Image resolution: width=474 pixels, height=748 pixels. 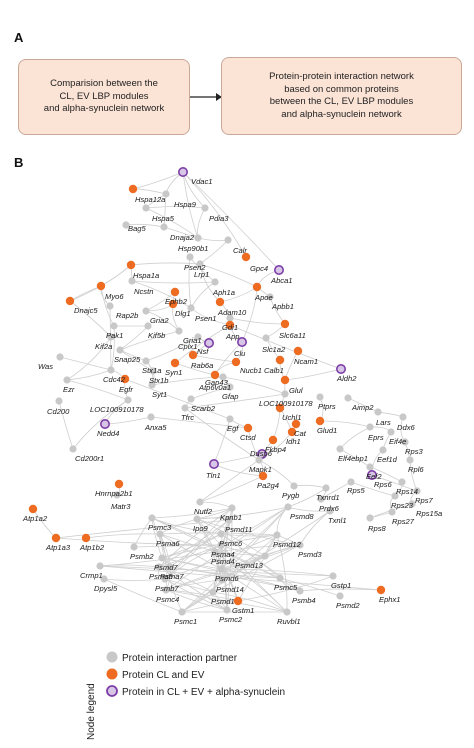 What do you see at coordinates (150, 199) in the screenshot?
I see `protein-label: Hspa12a` at bounding box center [150, 199].